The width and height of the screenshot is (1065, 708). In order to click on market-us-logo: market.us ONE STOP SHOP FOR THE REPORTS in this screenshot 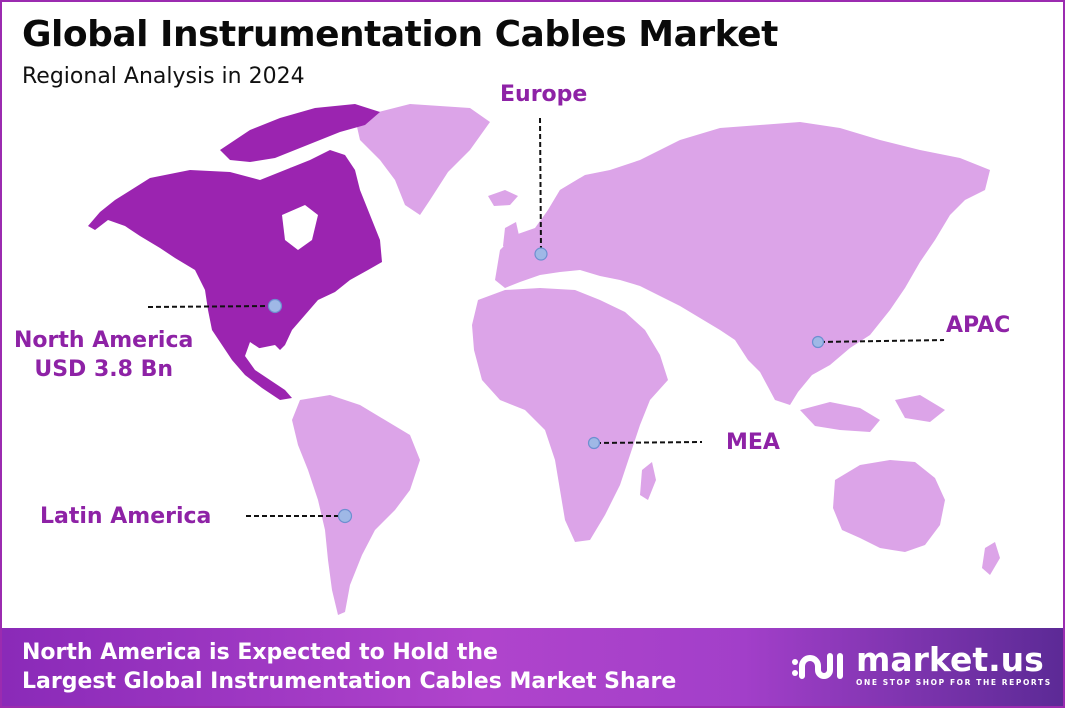, I will do `click(922, 663)`.